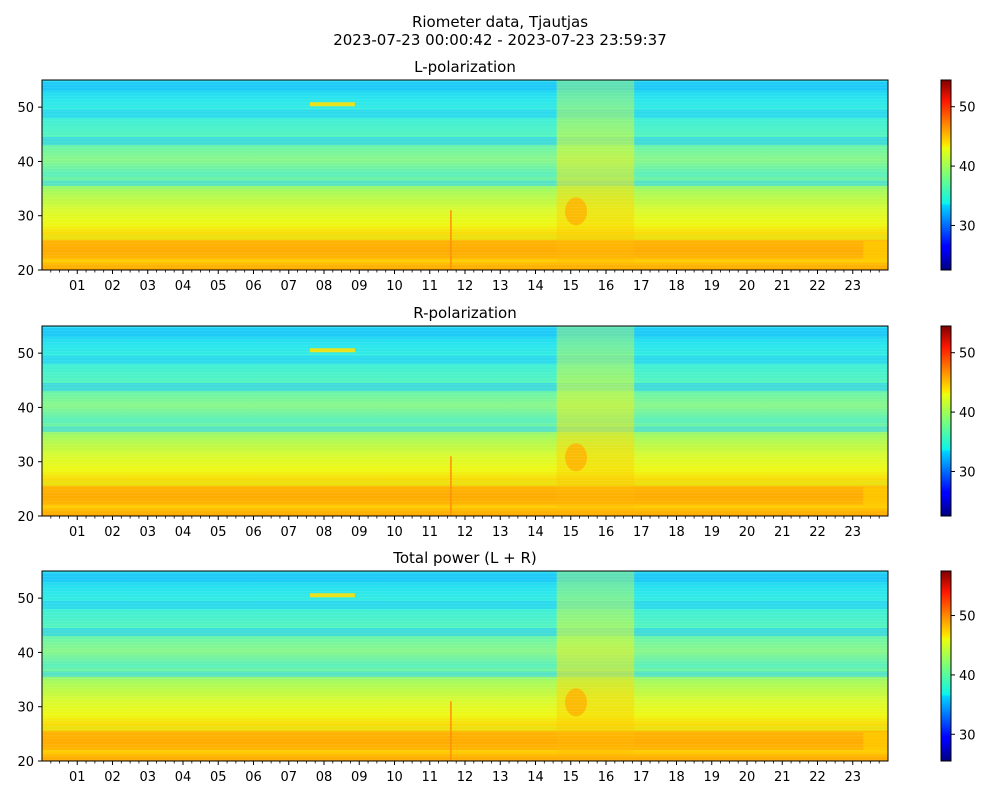 The height and width of the screenshot is (800, 1000). Describe the element at coordinates (464, 558) in the screenshot. I see `panel-title: Total power (L + R)` at that location.